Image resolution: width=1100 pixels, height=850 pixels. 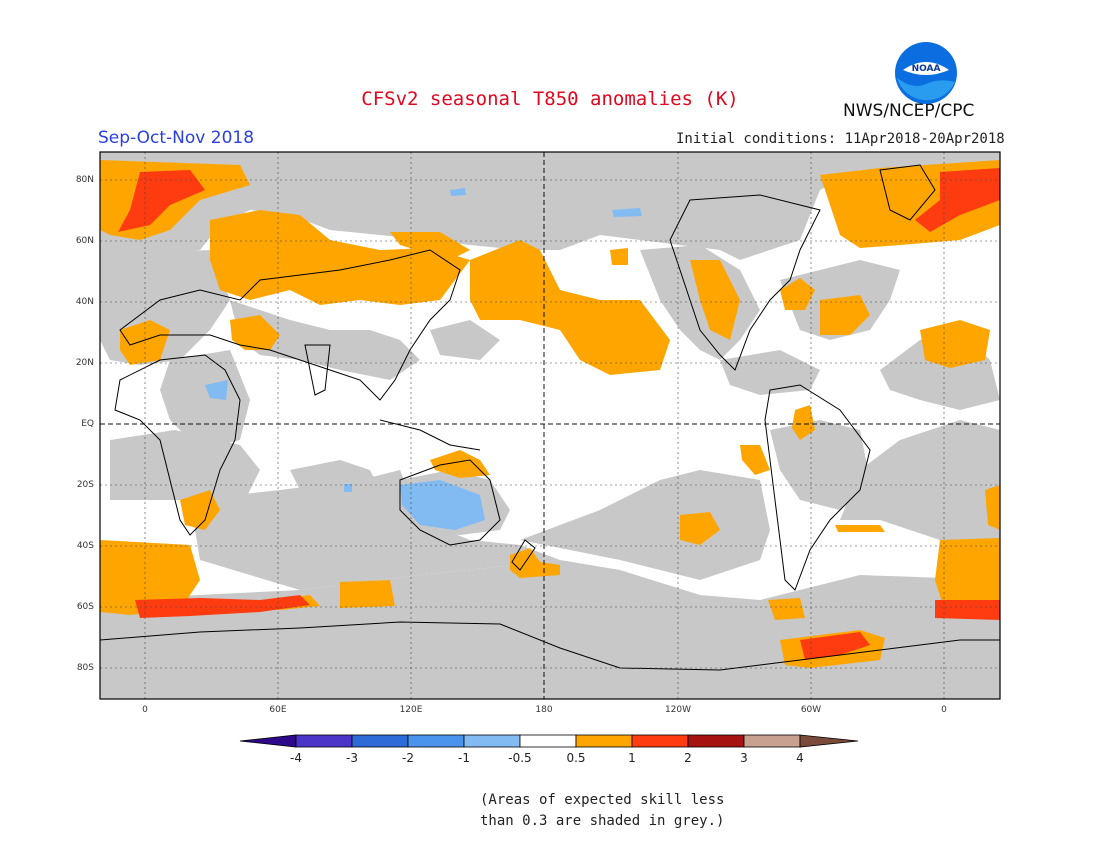 I want to click on noaa-logo-text: NOAA, so click(x=926, y=69).